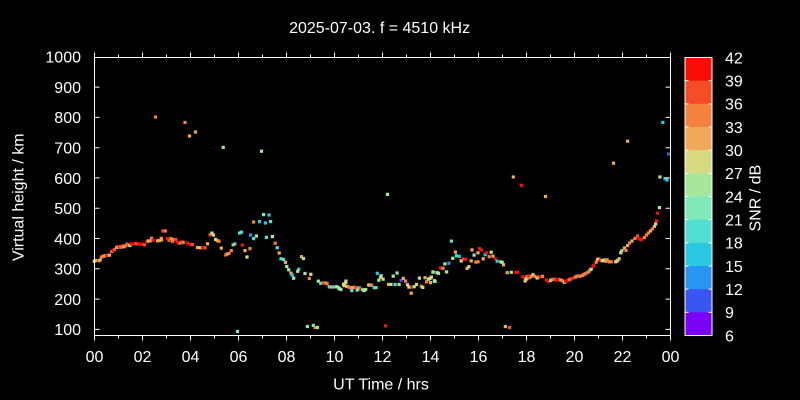 This screenshot has height=400, width=800. What do you see at coordinates (431, 357) in the screenshot?
I see `svg-text: 14` at bounding box center [431, 357].